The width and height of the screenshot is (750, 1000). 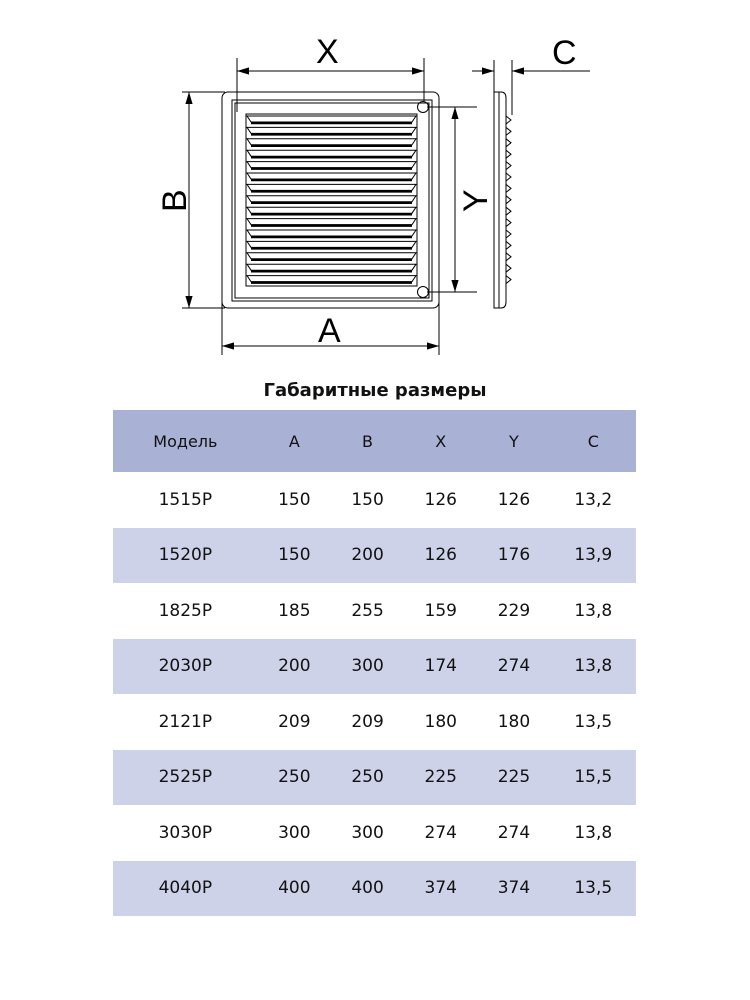 I want to click on column-header: B, so click(x=367, y=441).